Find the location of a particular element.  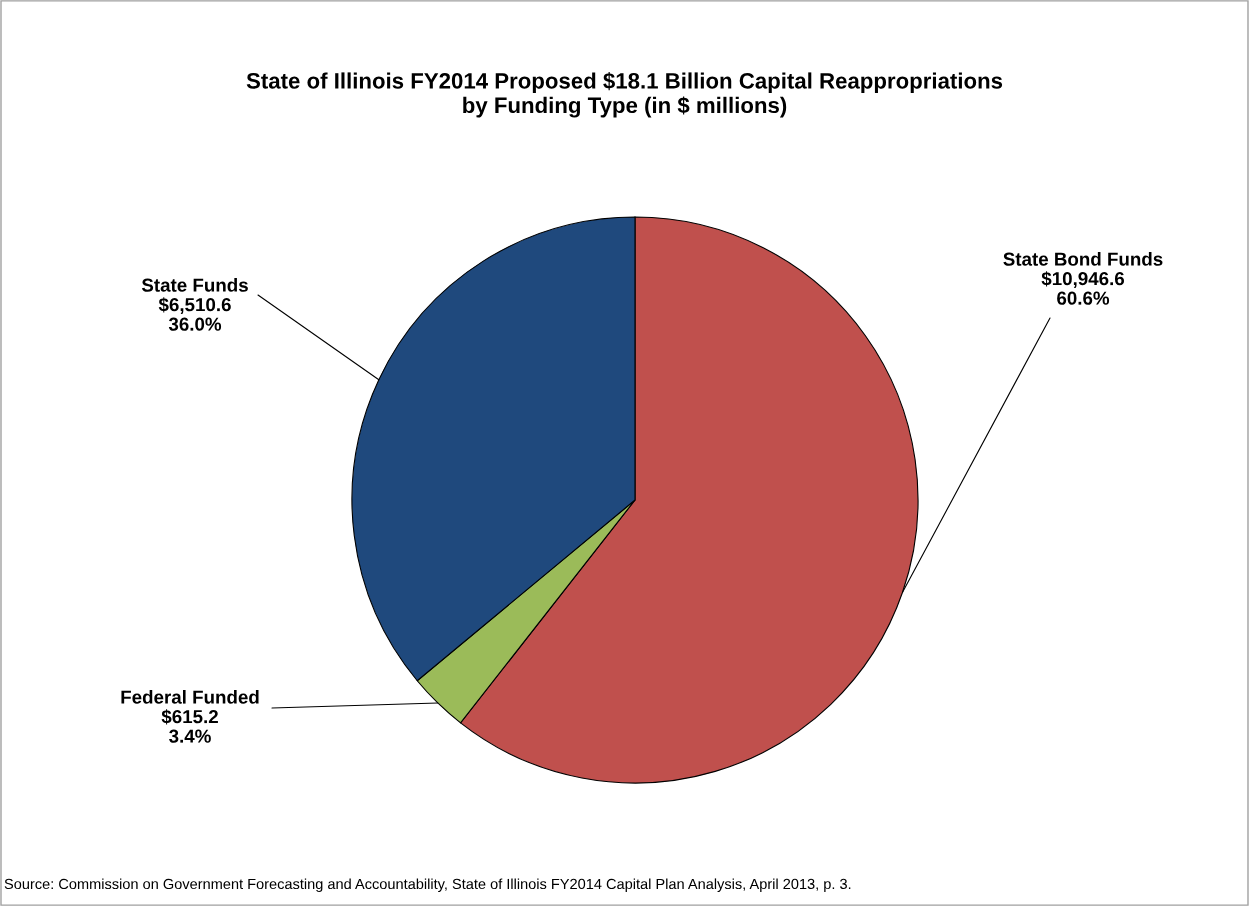

slice-label: State Bond Funds is located at coordinates (1083, 259).